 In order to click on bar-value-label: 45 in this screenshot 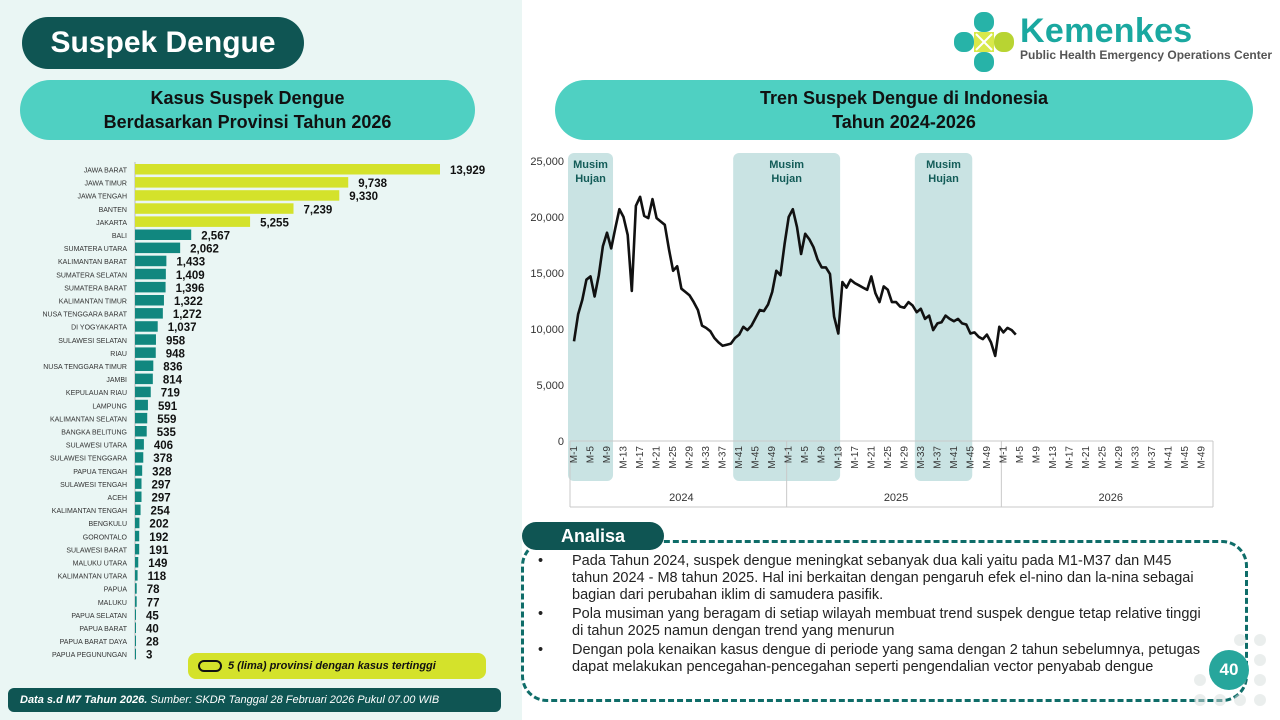, I will do `click(152, 616)`.